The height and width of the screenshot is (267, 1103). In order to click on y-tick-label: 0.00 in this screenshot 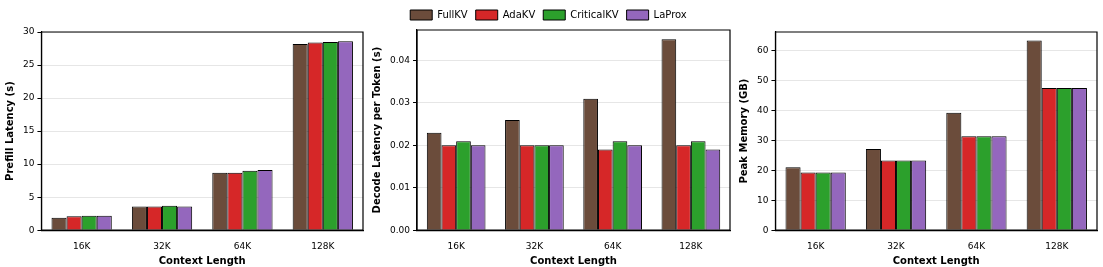, I will do `click(400, 229)`.